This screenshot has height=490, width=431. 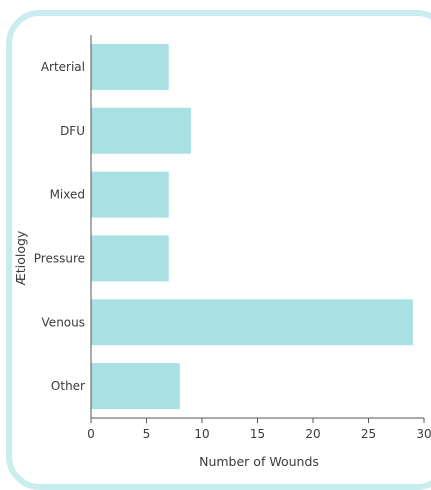 What do you see at coordinates (91, 434) in the screenshot?
I see `x-tick-label: 0` at bounding box center [91, 434].